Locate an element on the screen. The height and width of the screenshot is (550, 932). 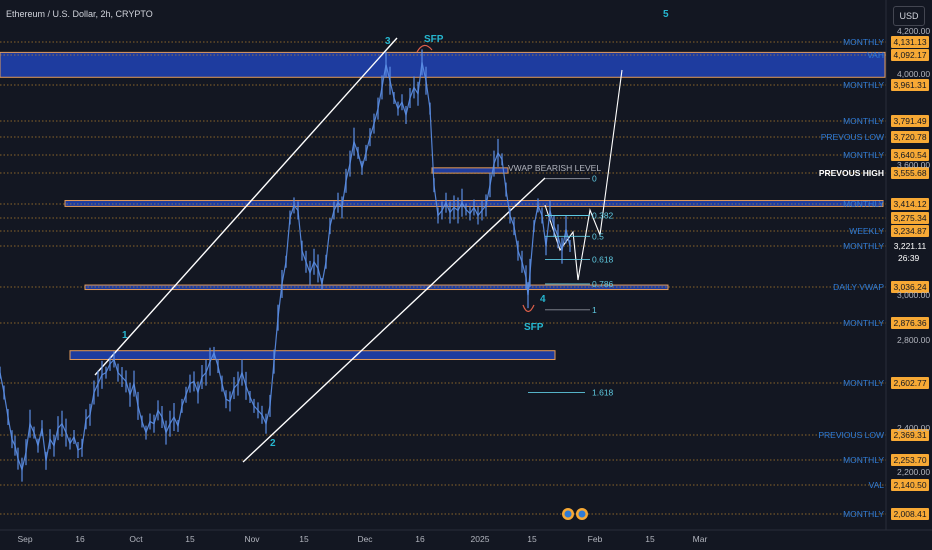
level-4131-tag is located at coordinates (910, 42).